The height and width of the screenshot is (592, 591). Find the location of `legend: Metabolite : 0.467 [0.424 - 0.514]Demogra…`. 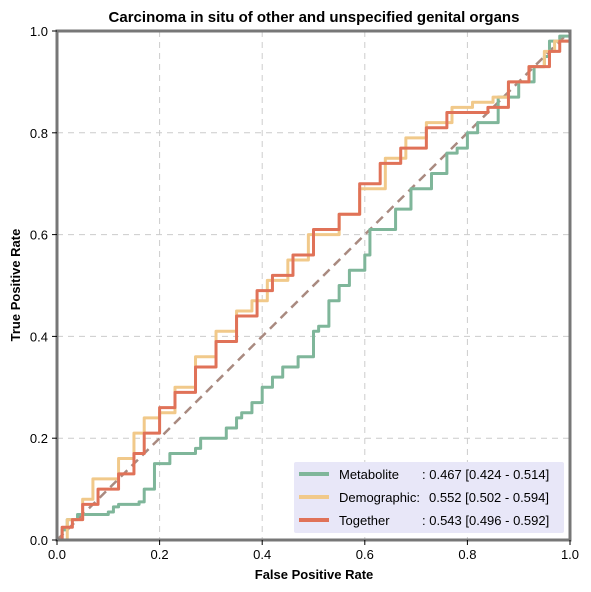

legend: Metabolite : 0.467 [0.424 - 0.514]Demogra… is located at coordinates (429, 497).